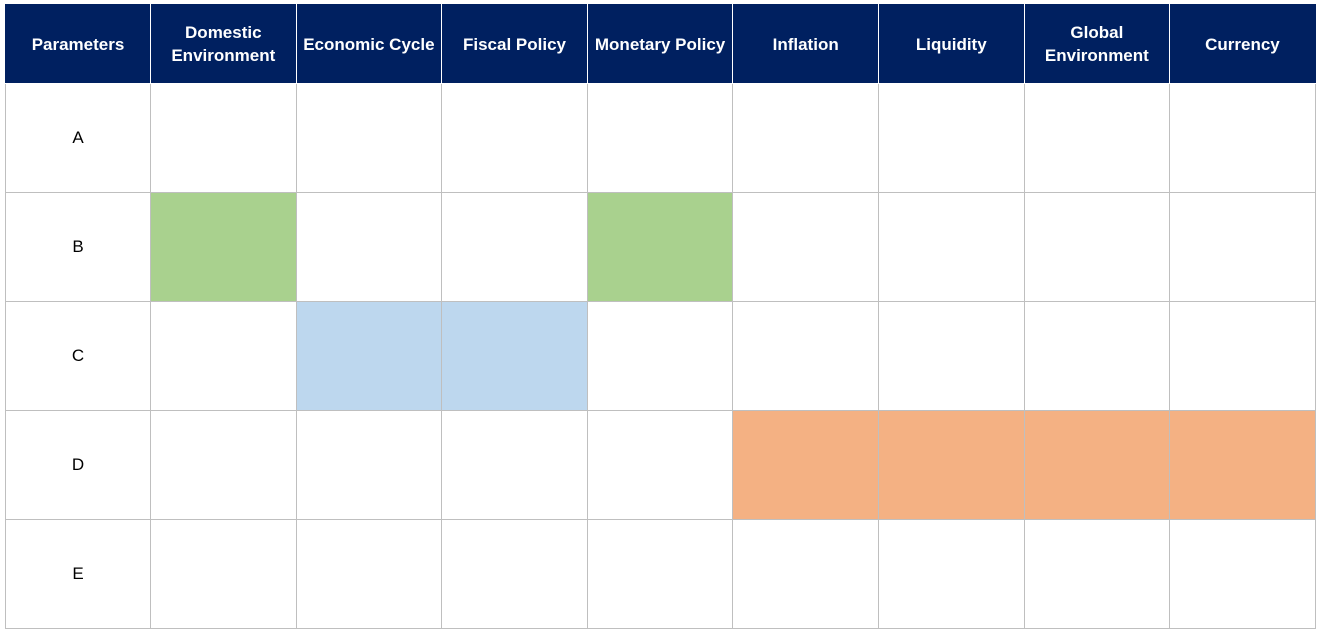  I want to click on row-label: D, so click(78, 465).